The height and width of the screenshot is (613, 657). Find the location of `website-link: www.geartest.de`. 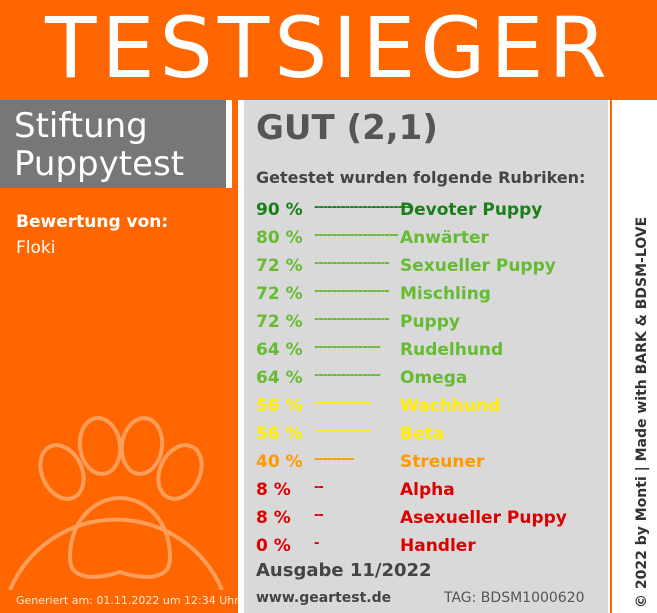

website-link: www.geartest.de is located at coordinates (324, 598).